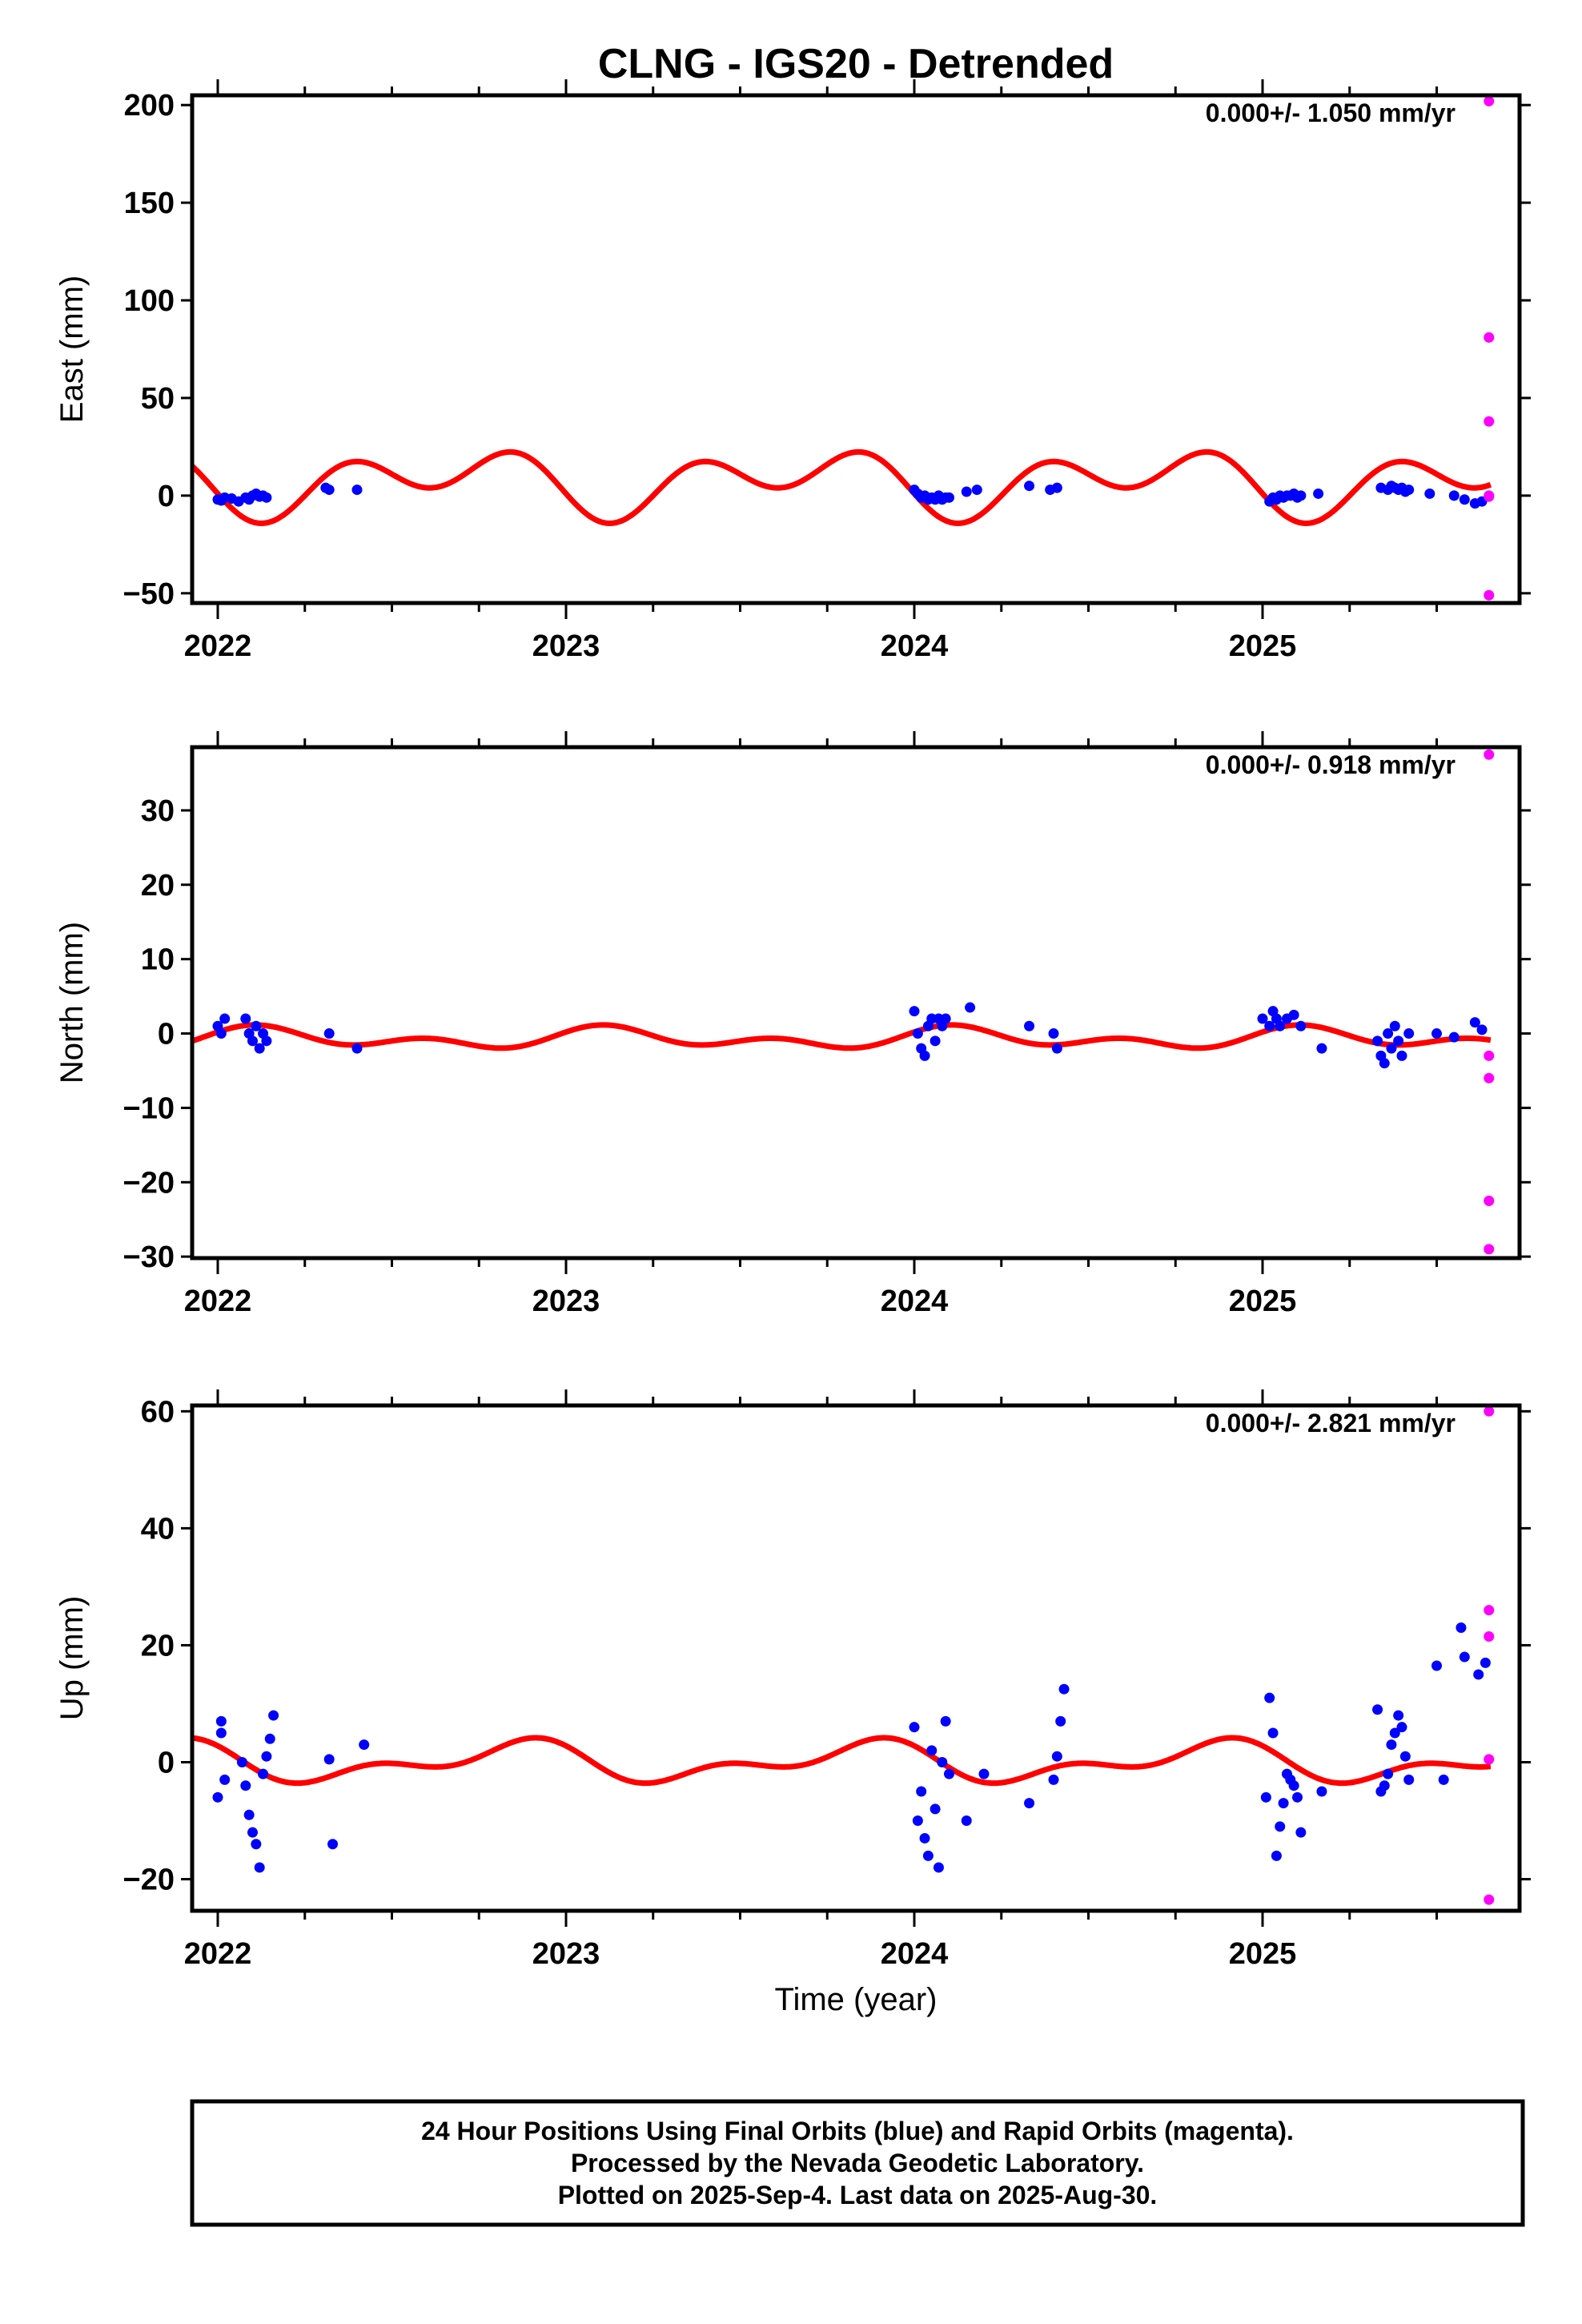 Image resolution: width=1582 pixels, height=2324 pixels. I want to click on y-axis-label: Up (mm), so click(72, 1659).